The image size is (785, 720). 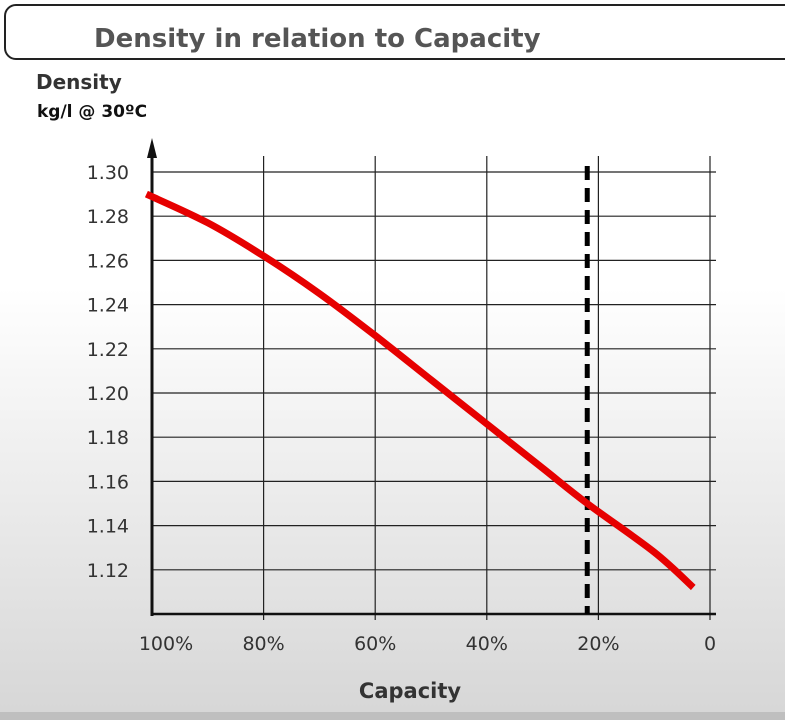 What do you see at coordinates (108, 482) in the screenshot?
I see `y-tick-label: 1.16` at bounding box center [108, 482].